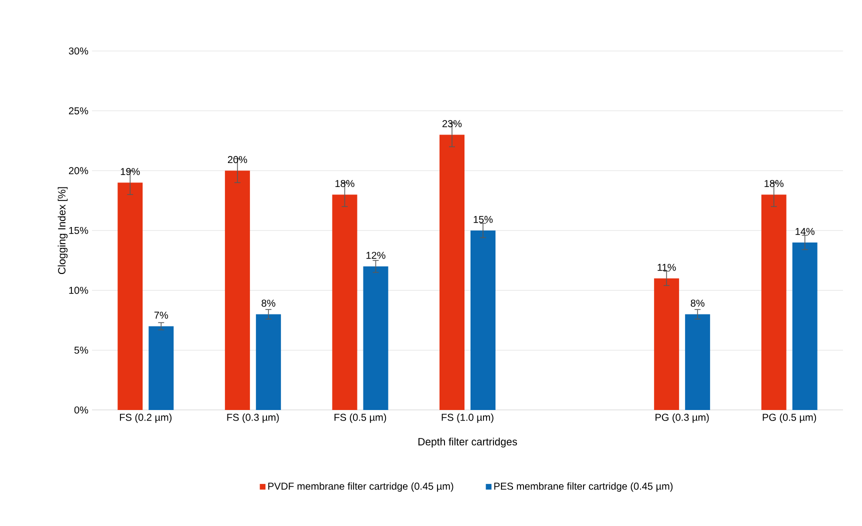 This screenshot has width=862, height=526. What do you see at coordinates (789, 418) in the screenshot?
I see `x-tick-label: PG (0.5 µm)` at bounding box center [789, 418].